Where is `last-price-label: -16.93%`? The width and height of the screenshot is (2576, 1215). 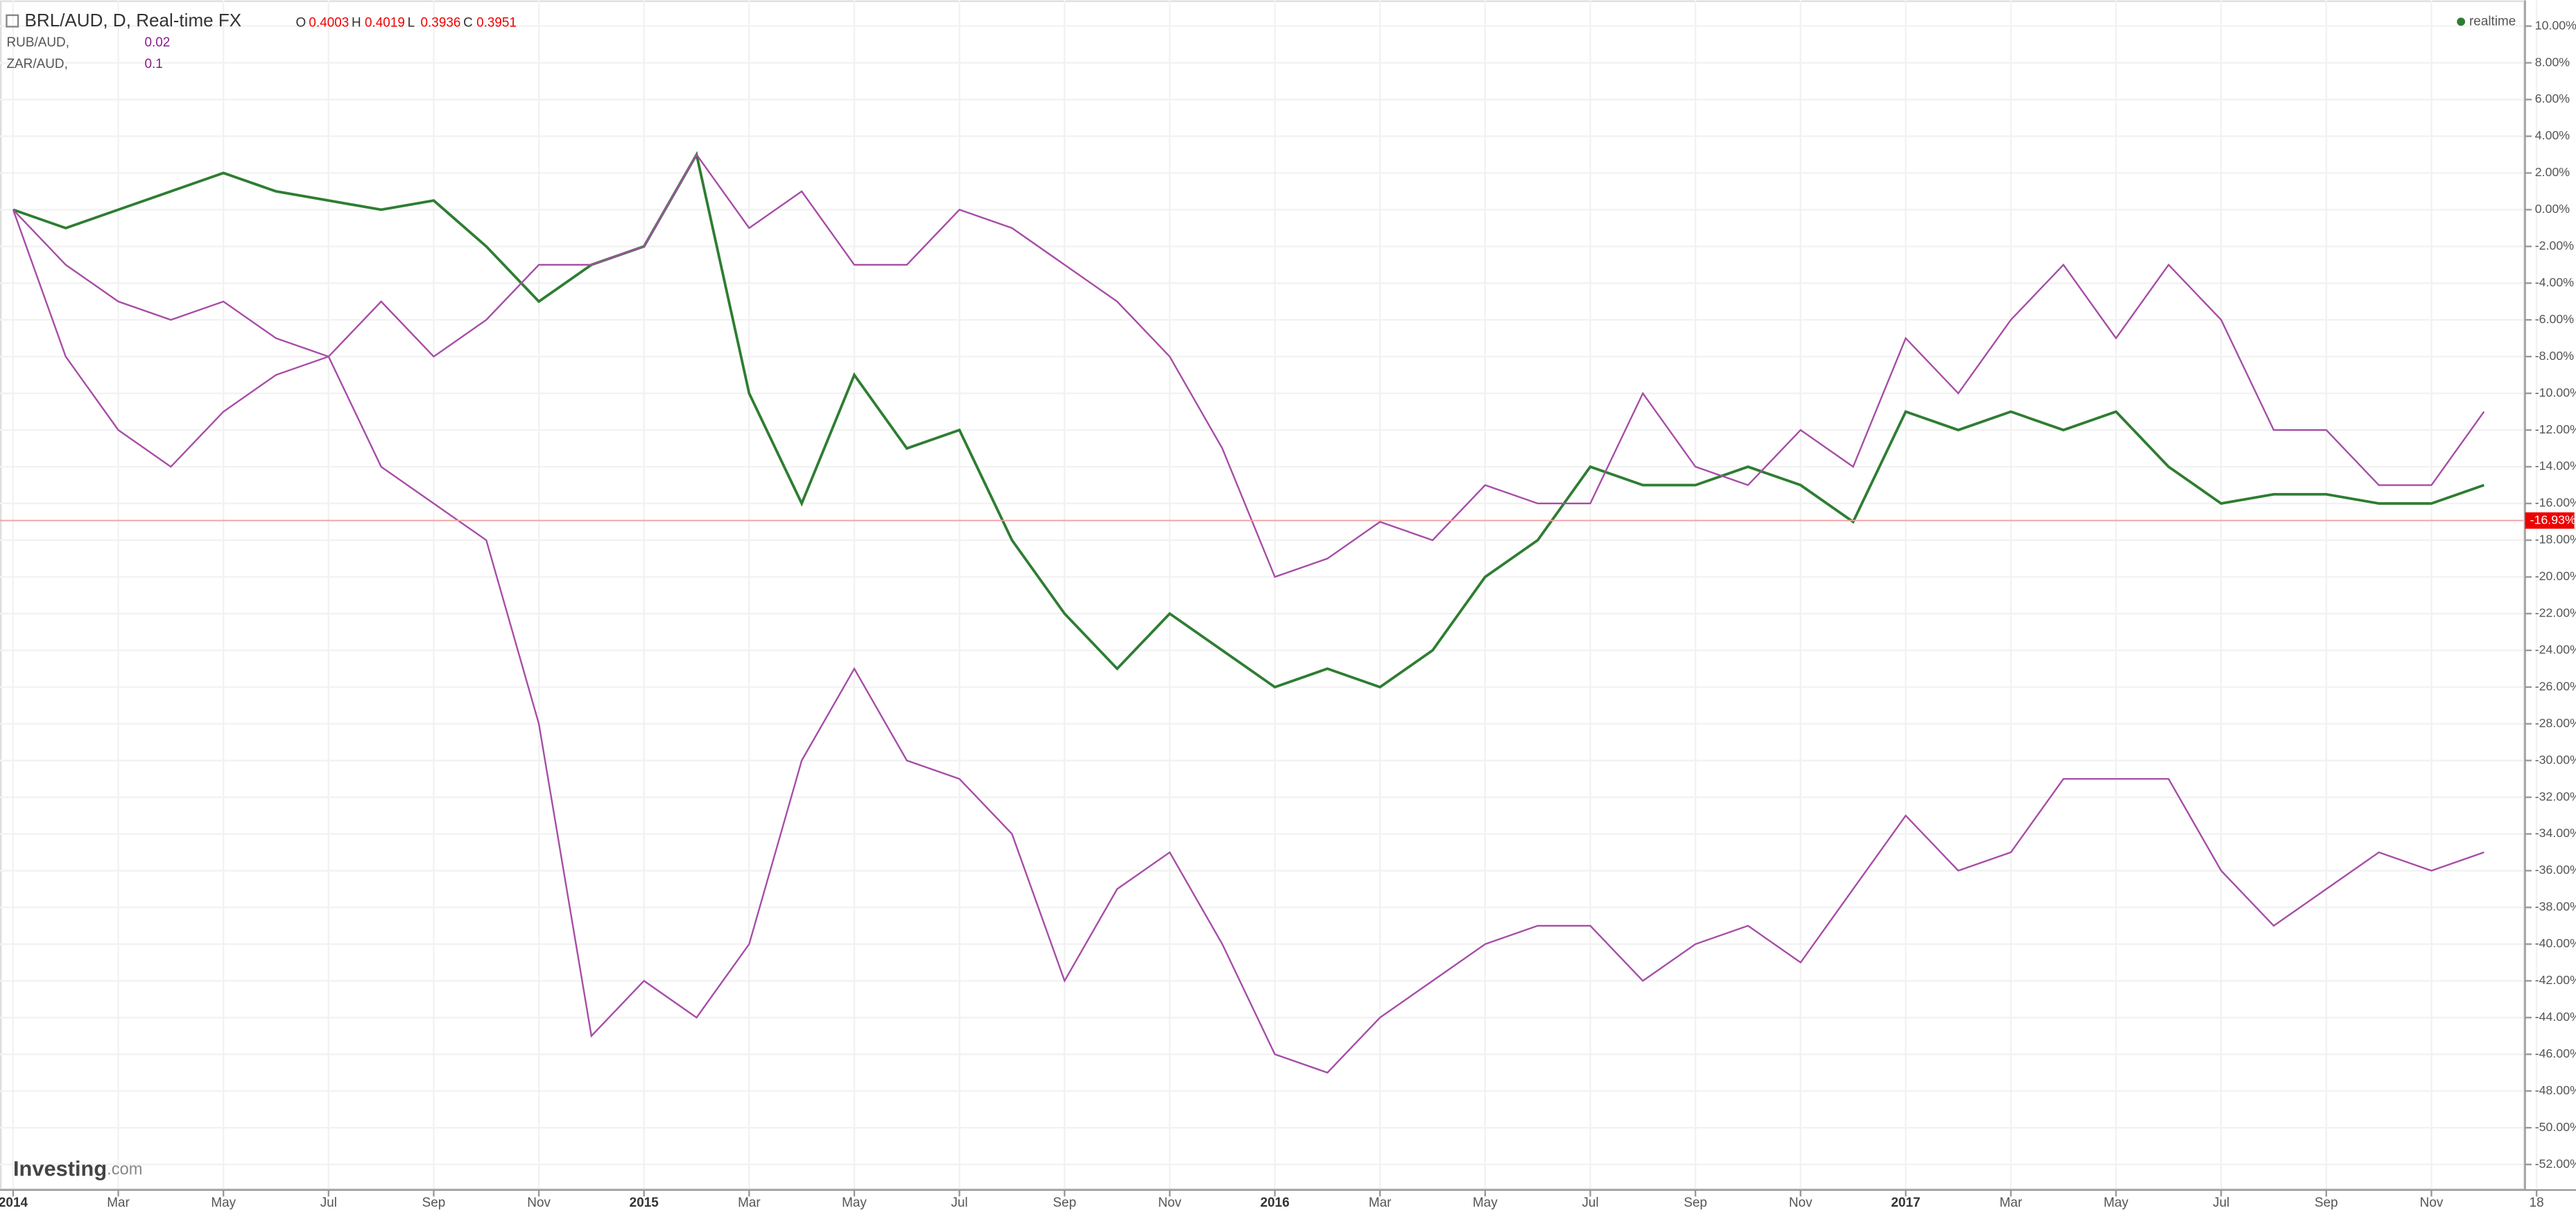 last-price-label: -16.93% is located at coordinates (2553, 519).